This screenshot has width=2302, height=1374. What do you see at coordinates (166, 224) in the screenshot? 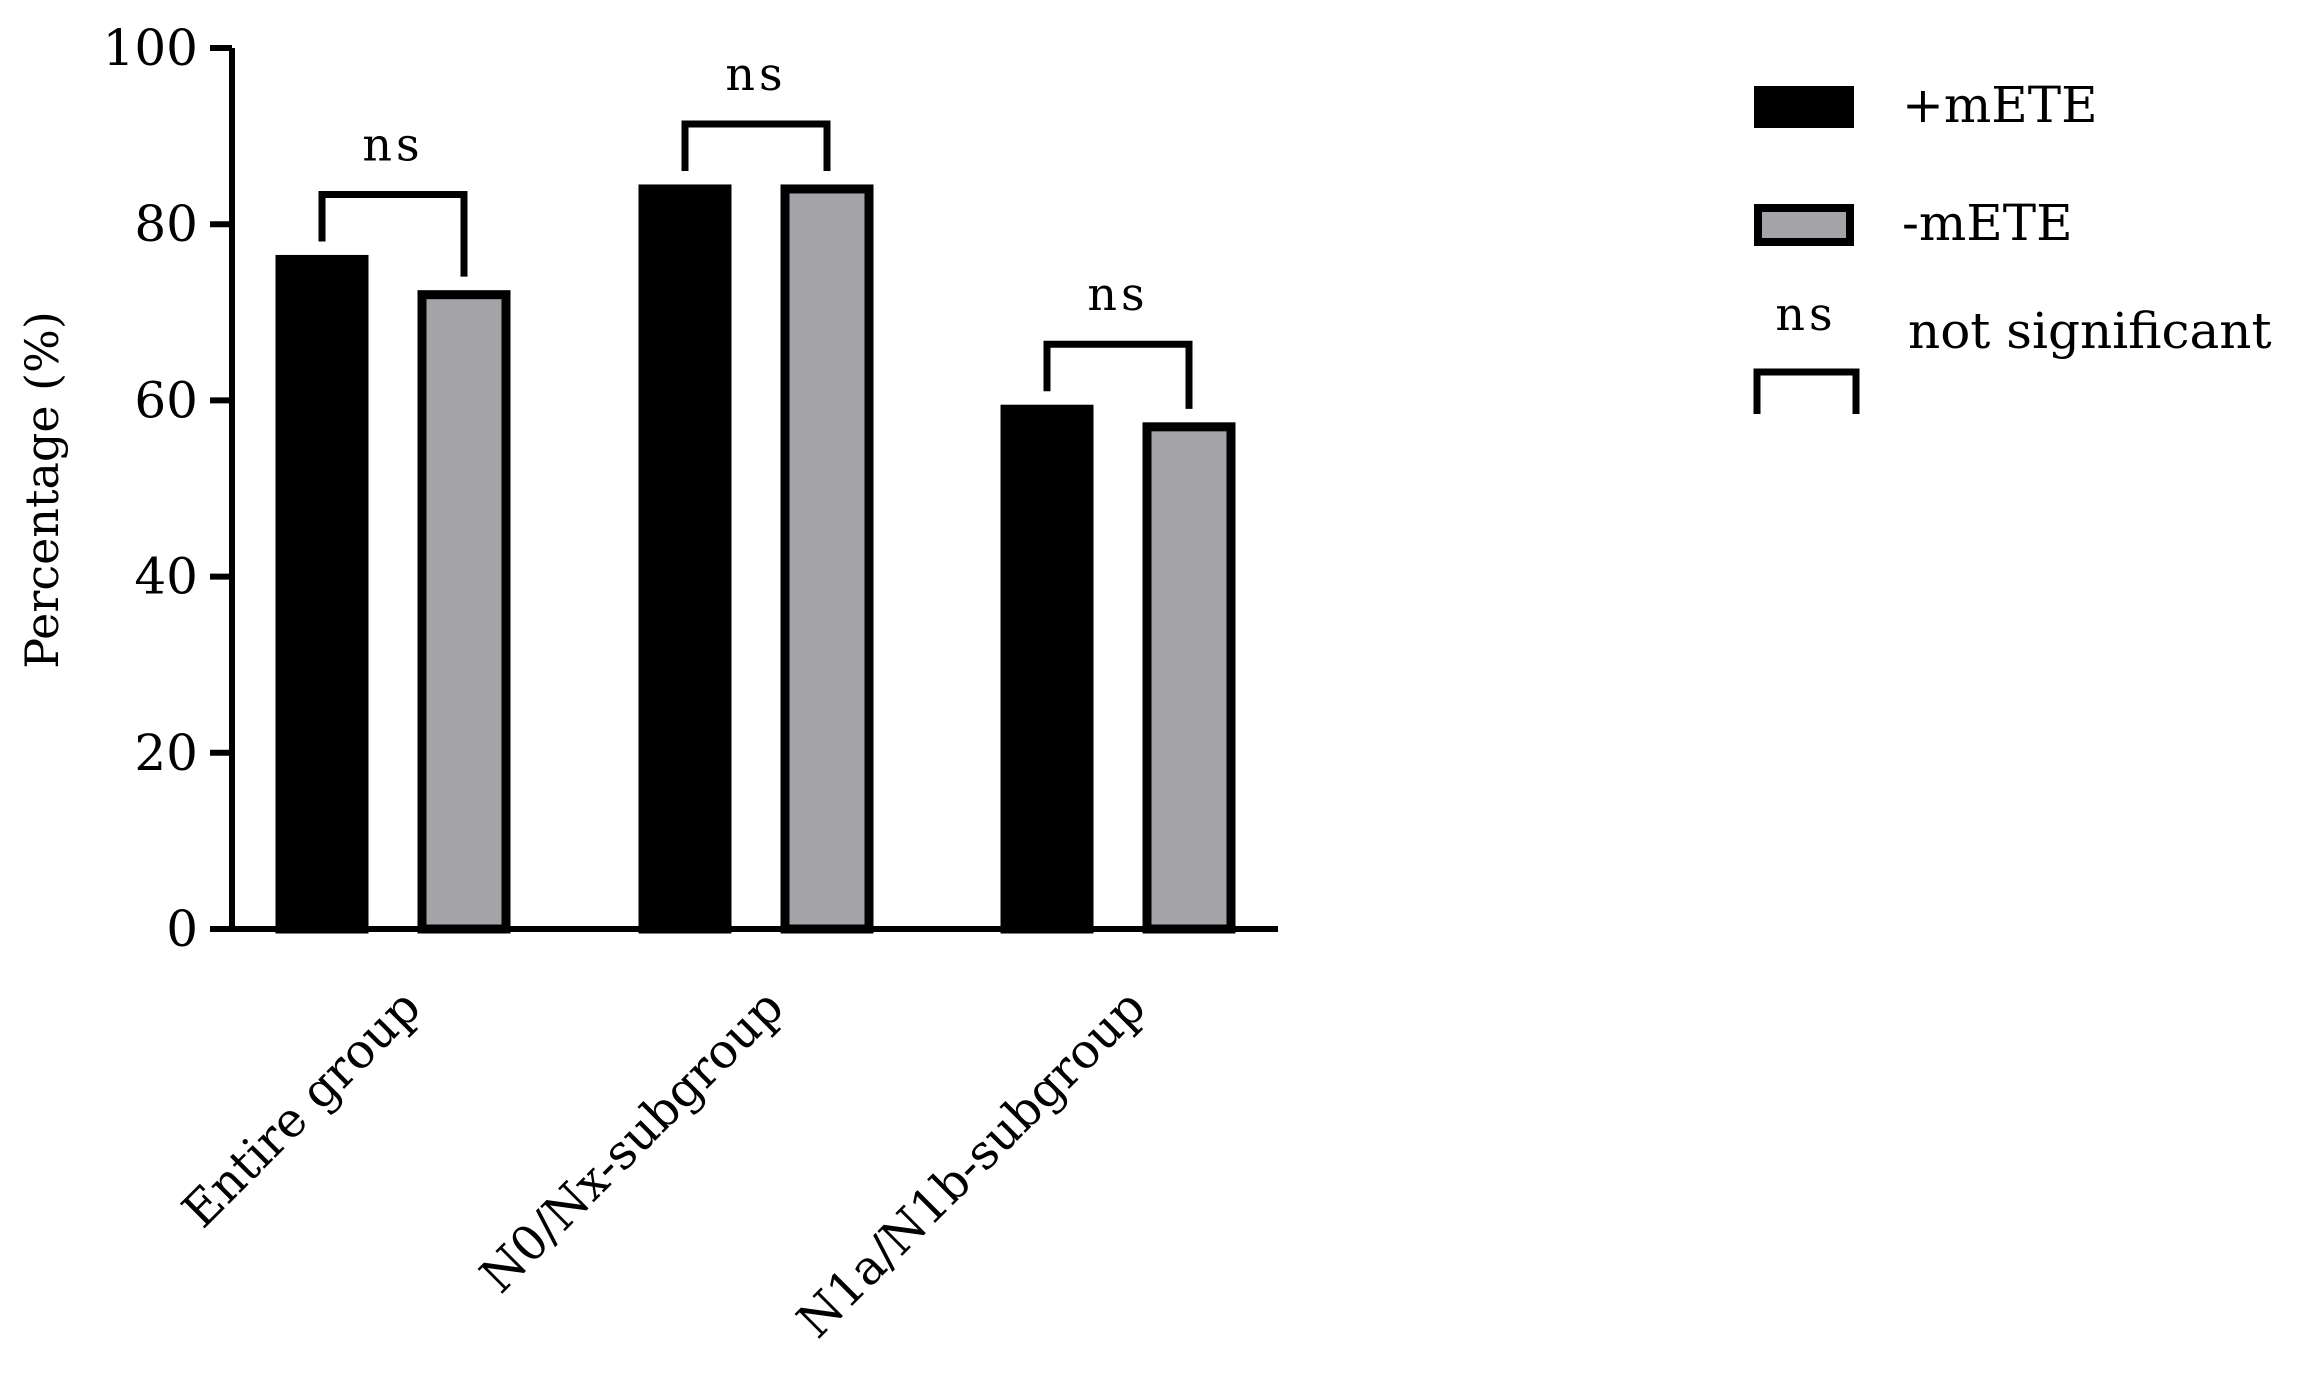
I see `y-tick-label: 80` at bounding box center [166, 224].